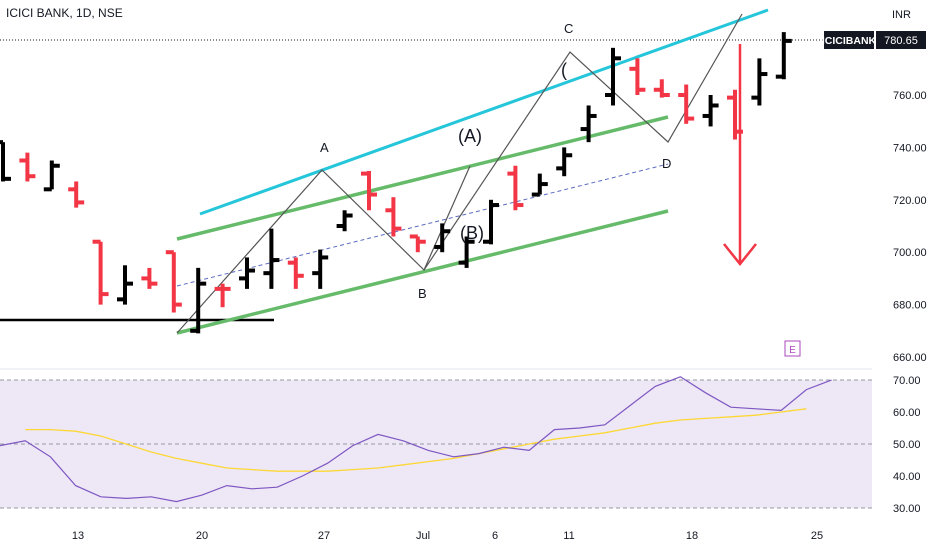  I want to click on price-tick: 720.00, so click(910, 201).